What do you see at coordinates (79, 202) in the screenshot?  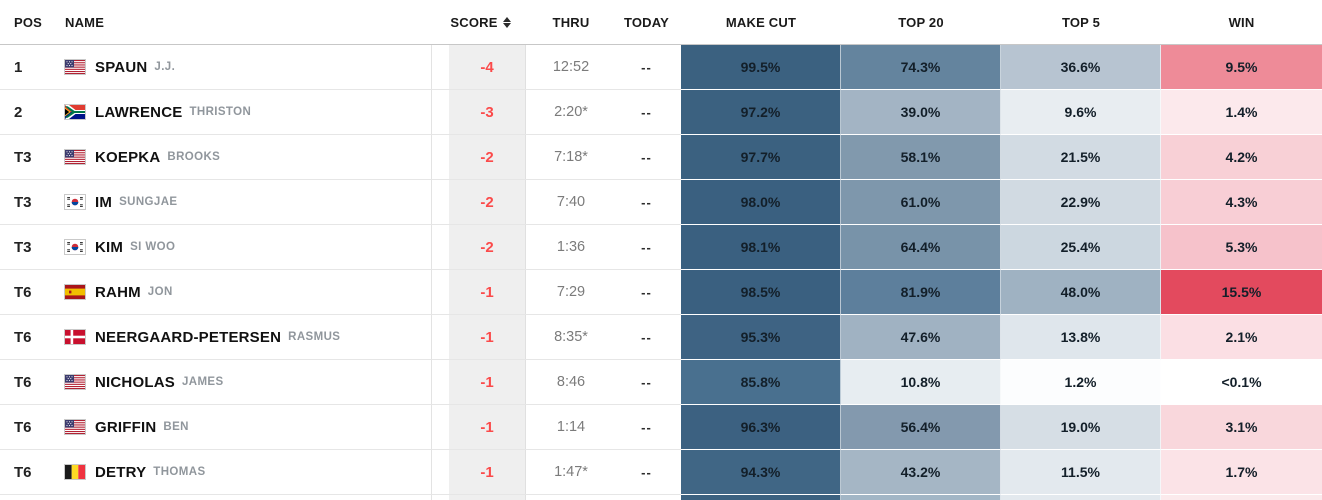 I see `flag-south-korea-icon` at bounding box center [79, 202].